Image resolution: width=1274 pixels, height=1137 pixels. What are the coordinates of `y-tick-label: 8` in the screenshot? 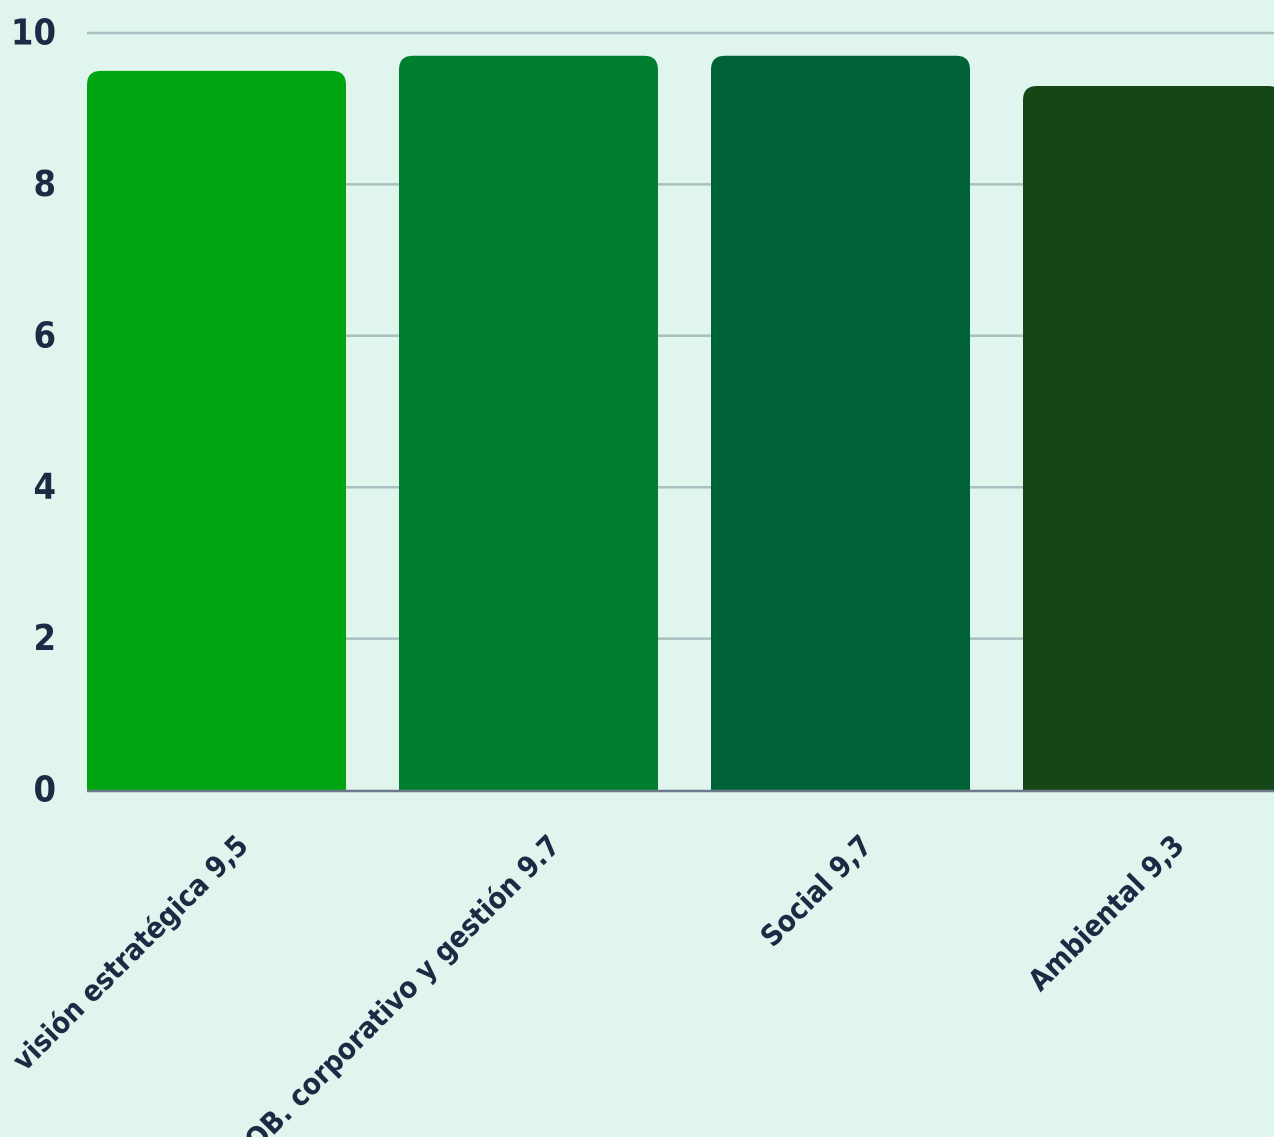 It's located at (44, 184).